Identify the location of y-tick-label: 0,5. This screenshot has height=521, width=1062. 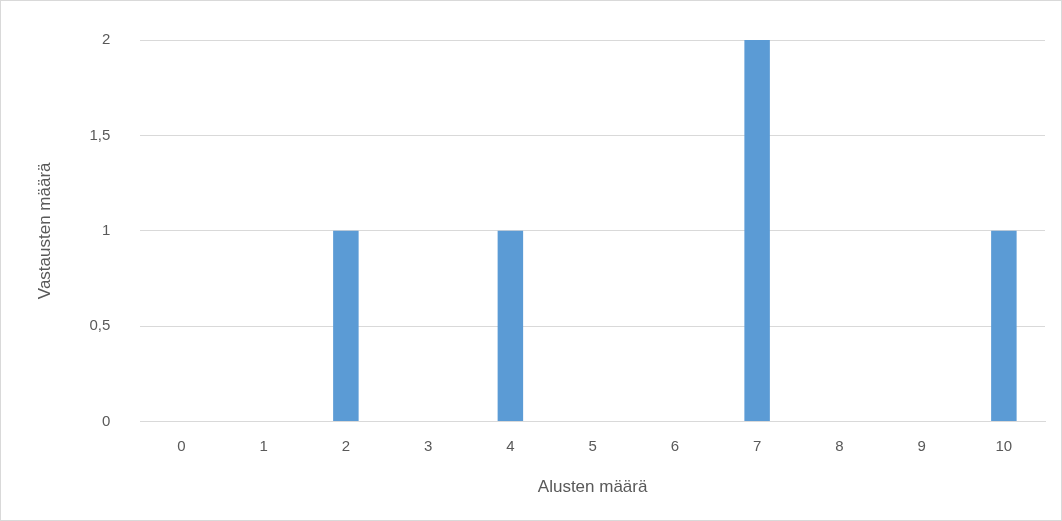
(100, 325).